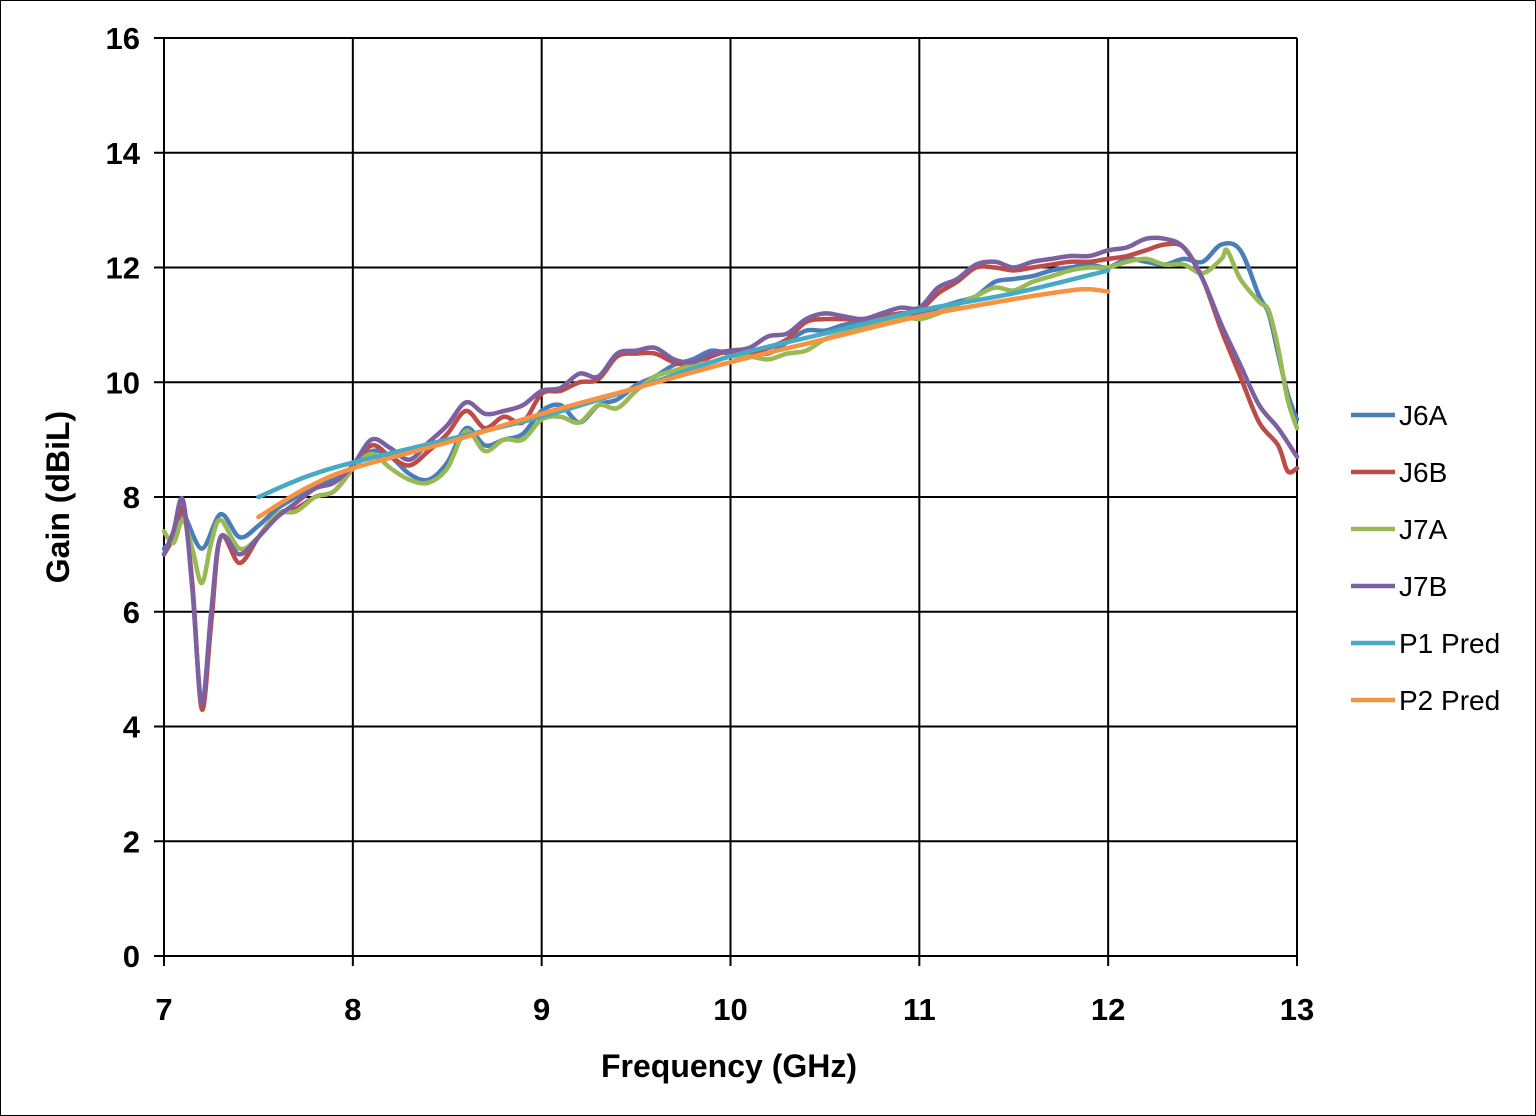 This screenshot has width=1536, height=1116. What do you see at coordinates (131, 841) in the screenshot?
I see `y-tick-label: 2` at bounding box center [131, 841].